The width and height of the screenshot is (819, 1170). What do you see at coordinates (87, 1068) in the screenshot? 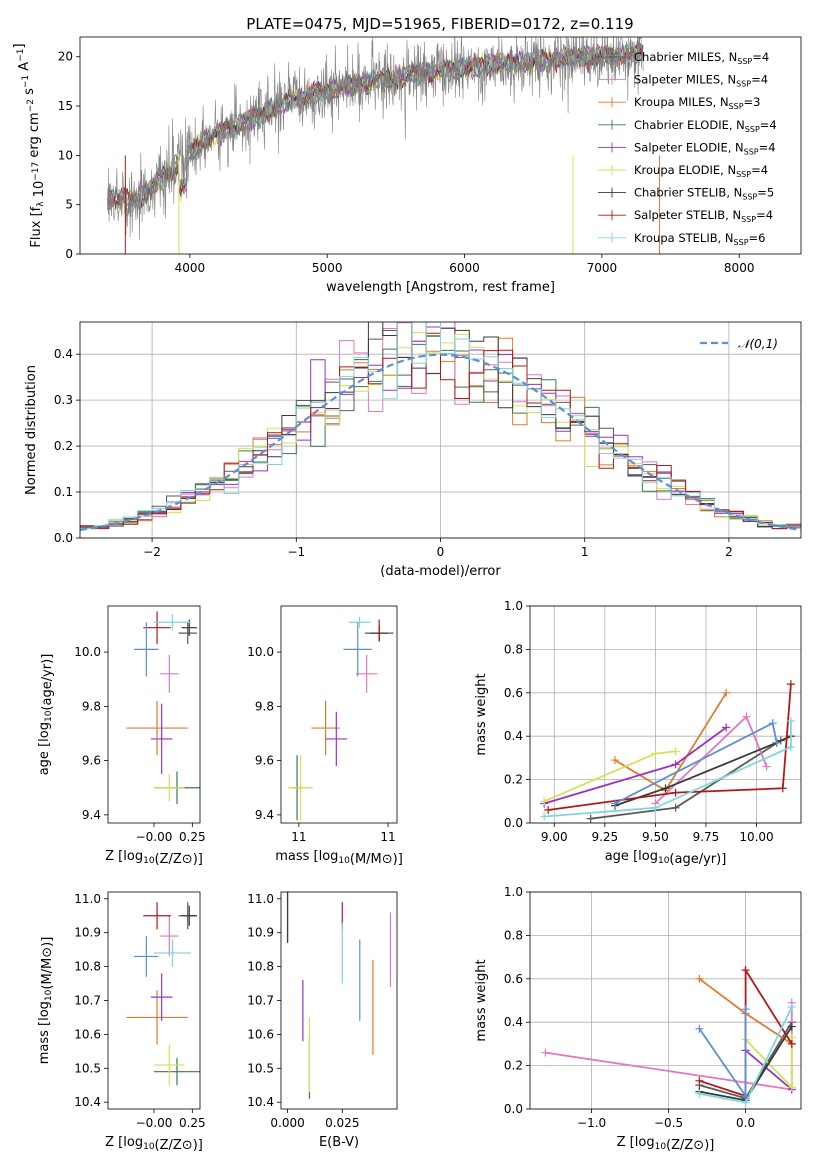
I see `y-tick-label: 10.5` at bounding box center [87, 1068].